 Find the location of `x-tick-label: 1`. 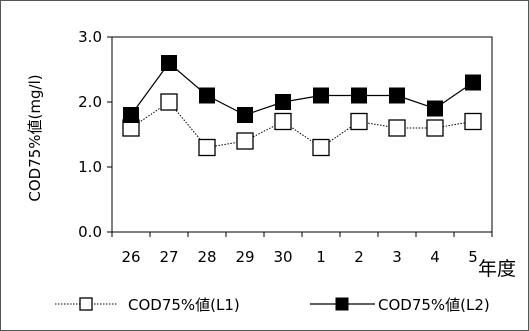

x-tick-label: 1 is located at coordinates (321, 257).